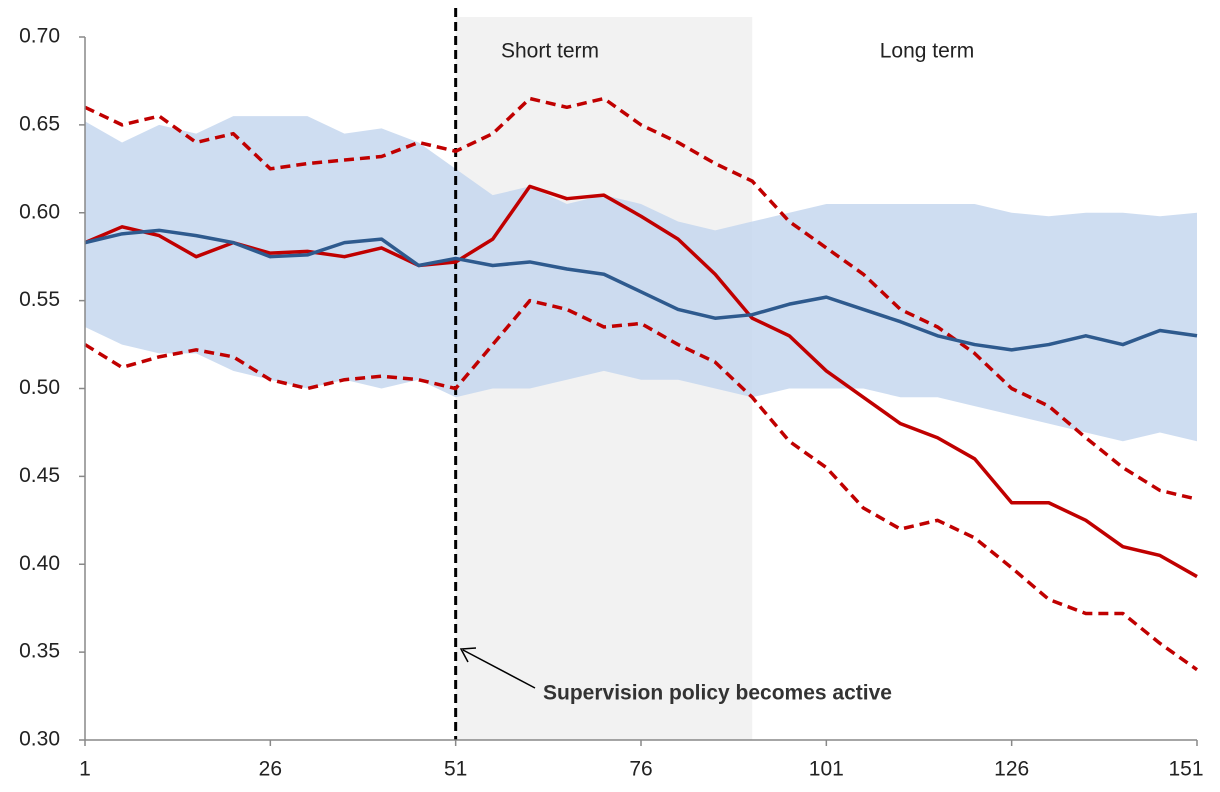 The image size is (1220, 792). Describe the element at coordinates (1011, 769) in the screenshot. I see `x-tick-label: 126` at that location.